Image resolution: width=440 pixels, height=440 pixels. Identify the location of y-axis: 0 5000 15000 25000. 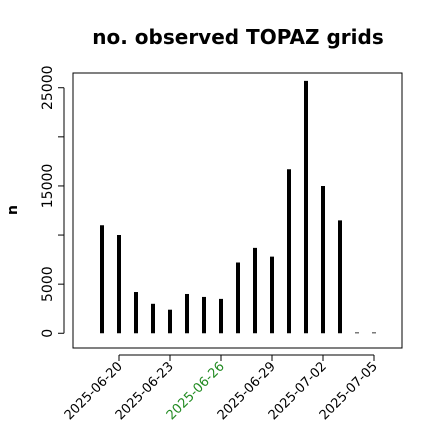
(52, 201).